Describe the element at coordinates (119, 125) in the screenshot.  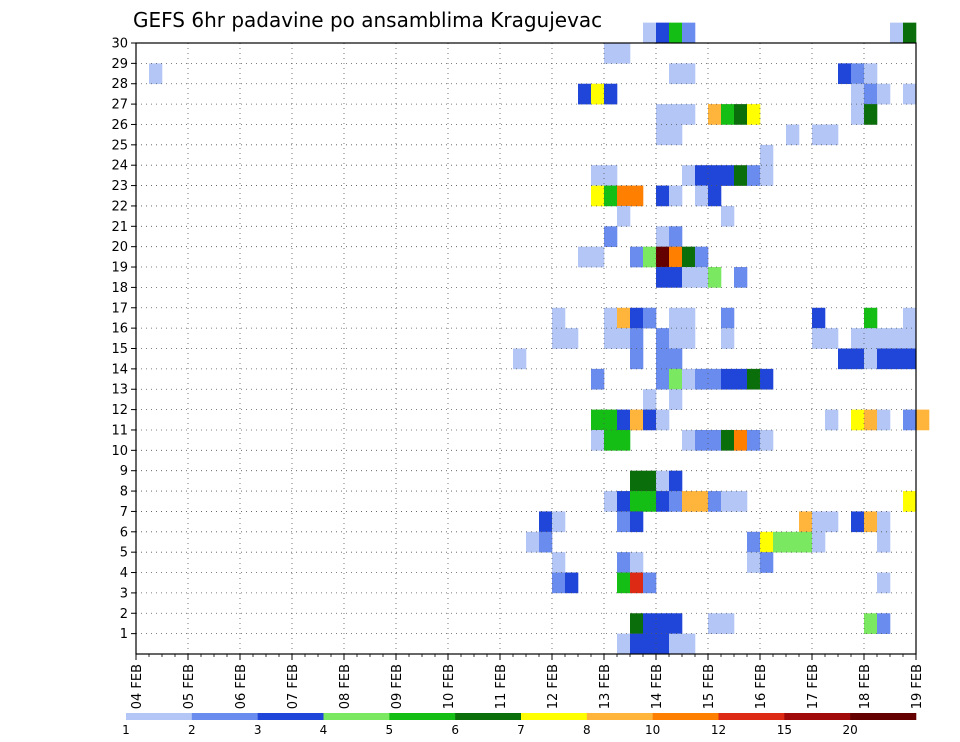
I see `y-tick-label: 26` at that location.